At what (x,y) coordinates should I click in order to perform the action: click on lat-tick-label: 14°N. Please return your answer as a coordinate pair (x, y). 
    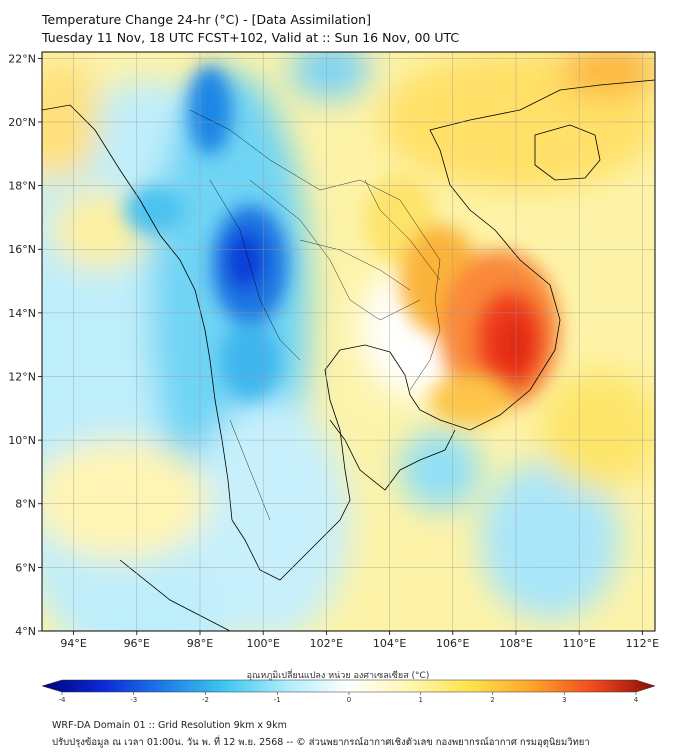
    Looking at the image, I should click on (22, 313).